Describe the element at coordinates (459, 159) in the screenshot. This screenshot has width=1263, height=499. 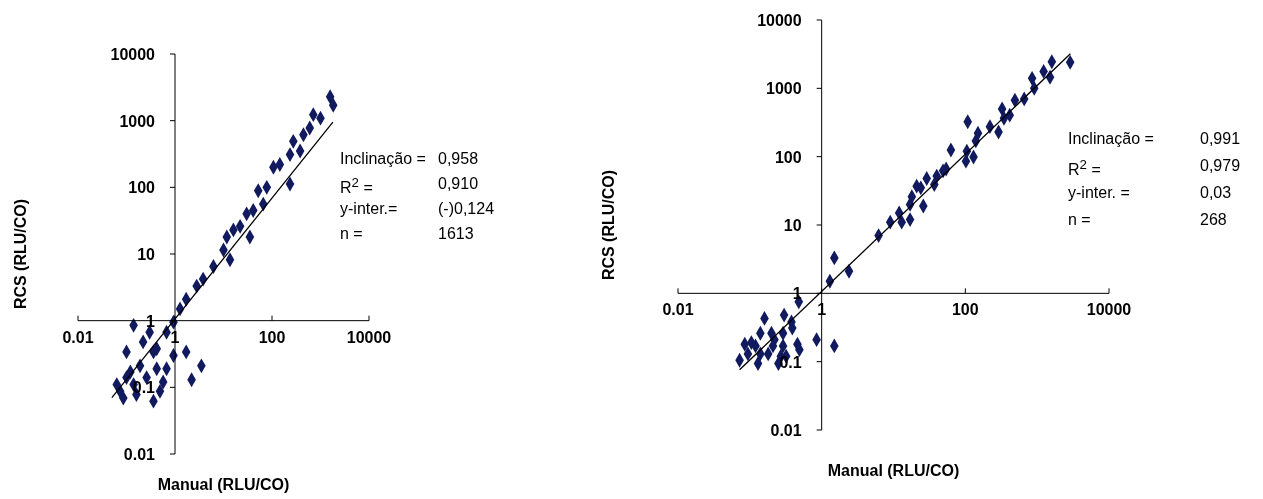
I see `text: 0,958` at that location.